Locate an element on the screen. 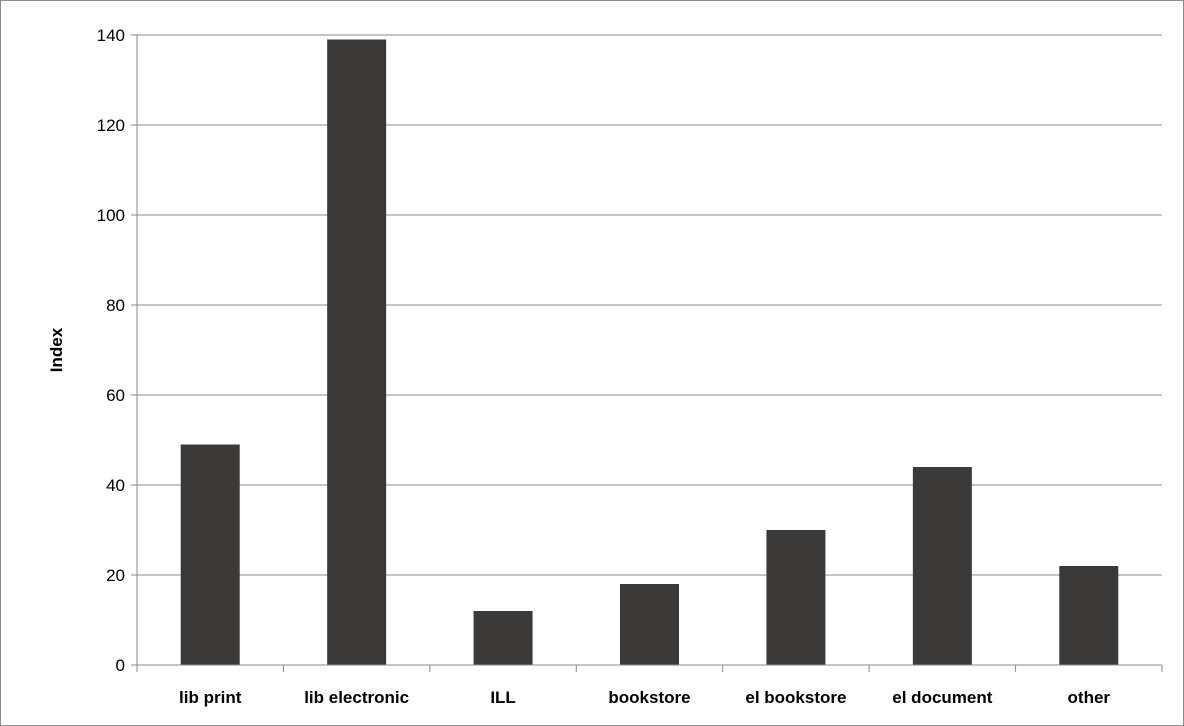 The image size is (1184, 726). x-tick-label: el bookstore is located at coordinates (795, 697).